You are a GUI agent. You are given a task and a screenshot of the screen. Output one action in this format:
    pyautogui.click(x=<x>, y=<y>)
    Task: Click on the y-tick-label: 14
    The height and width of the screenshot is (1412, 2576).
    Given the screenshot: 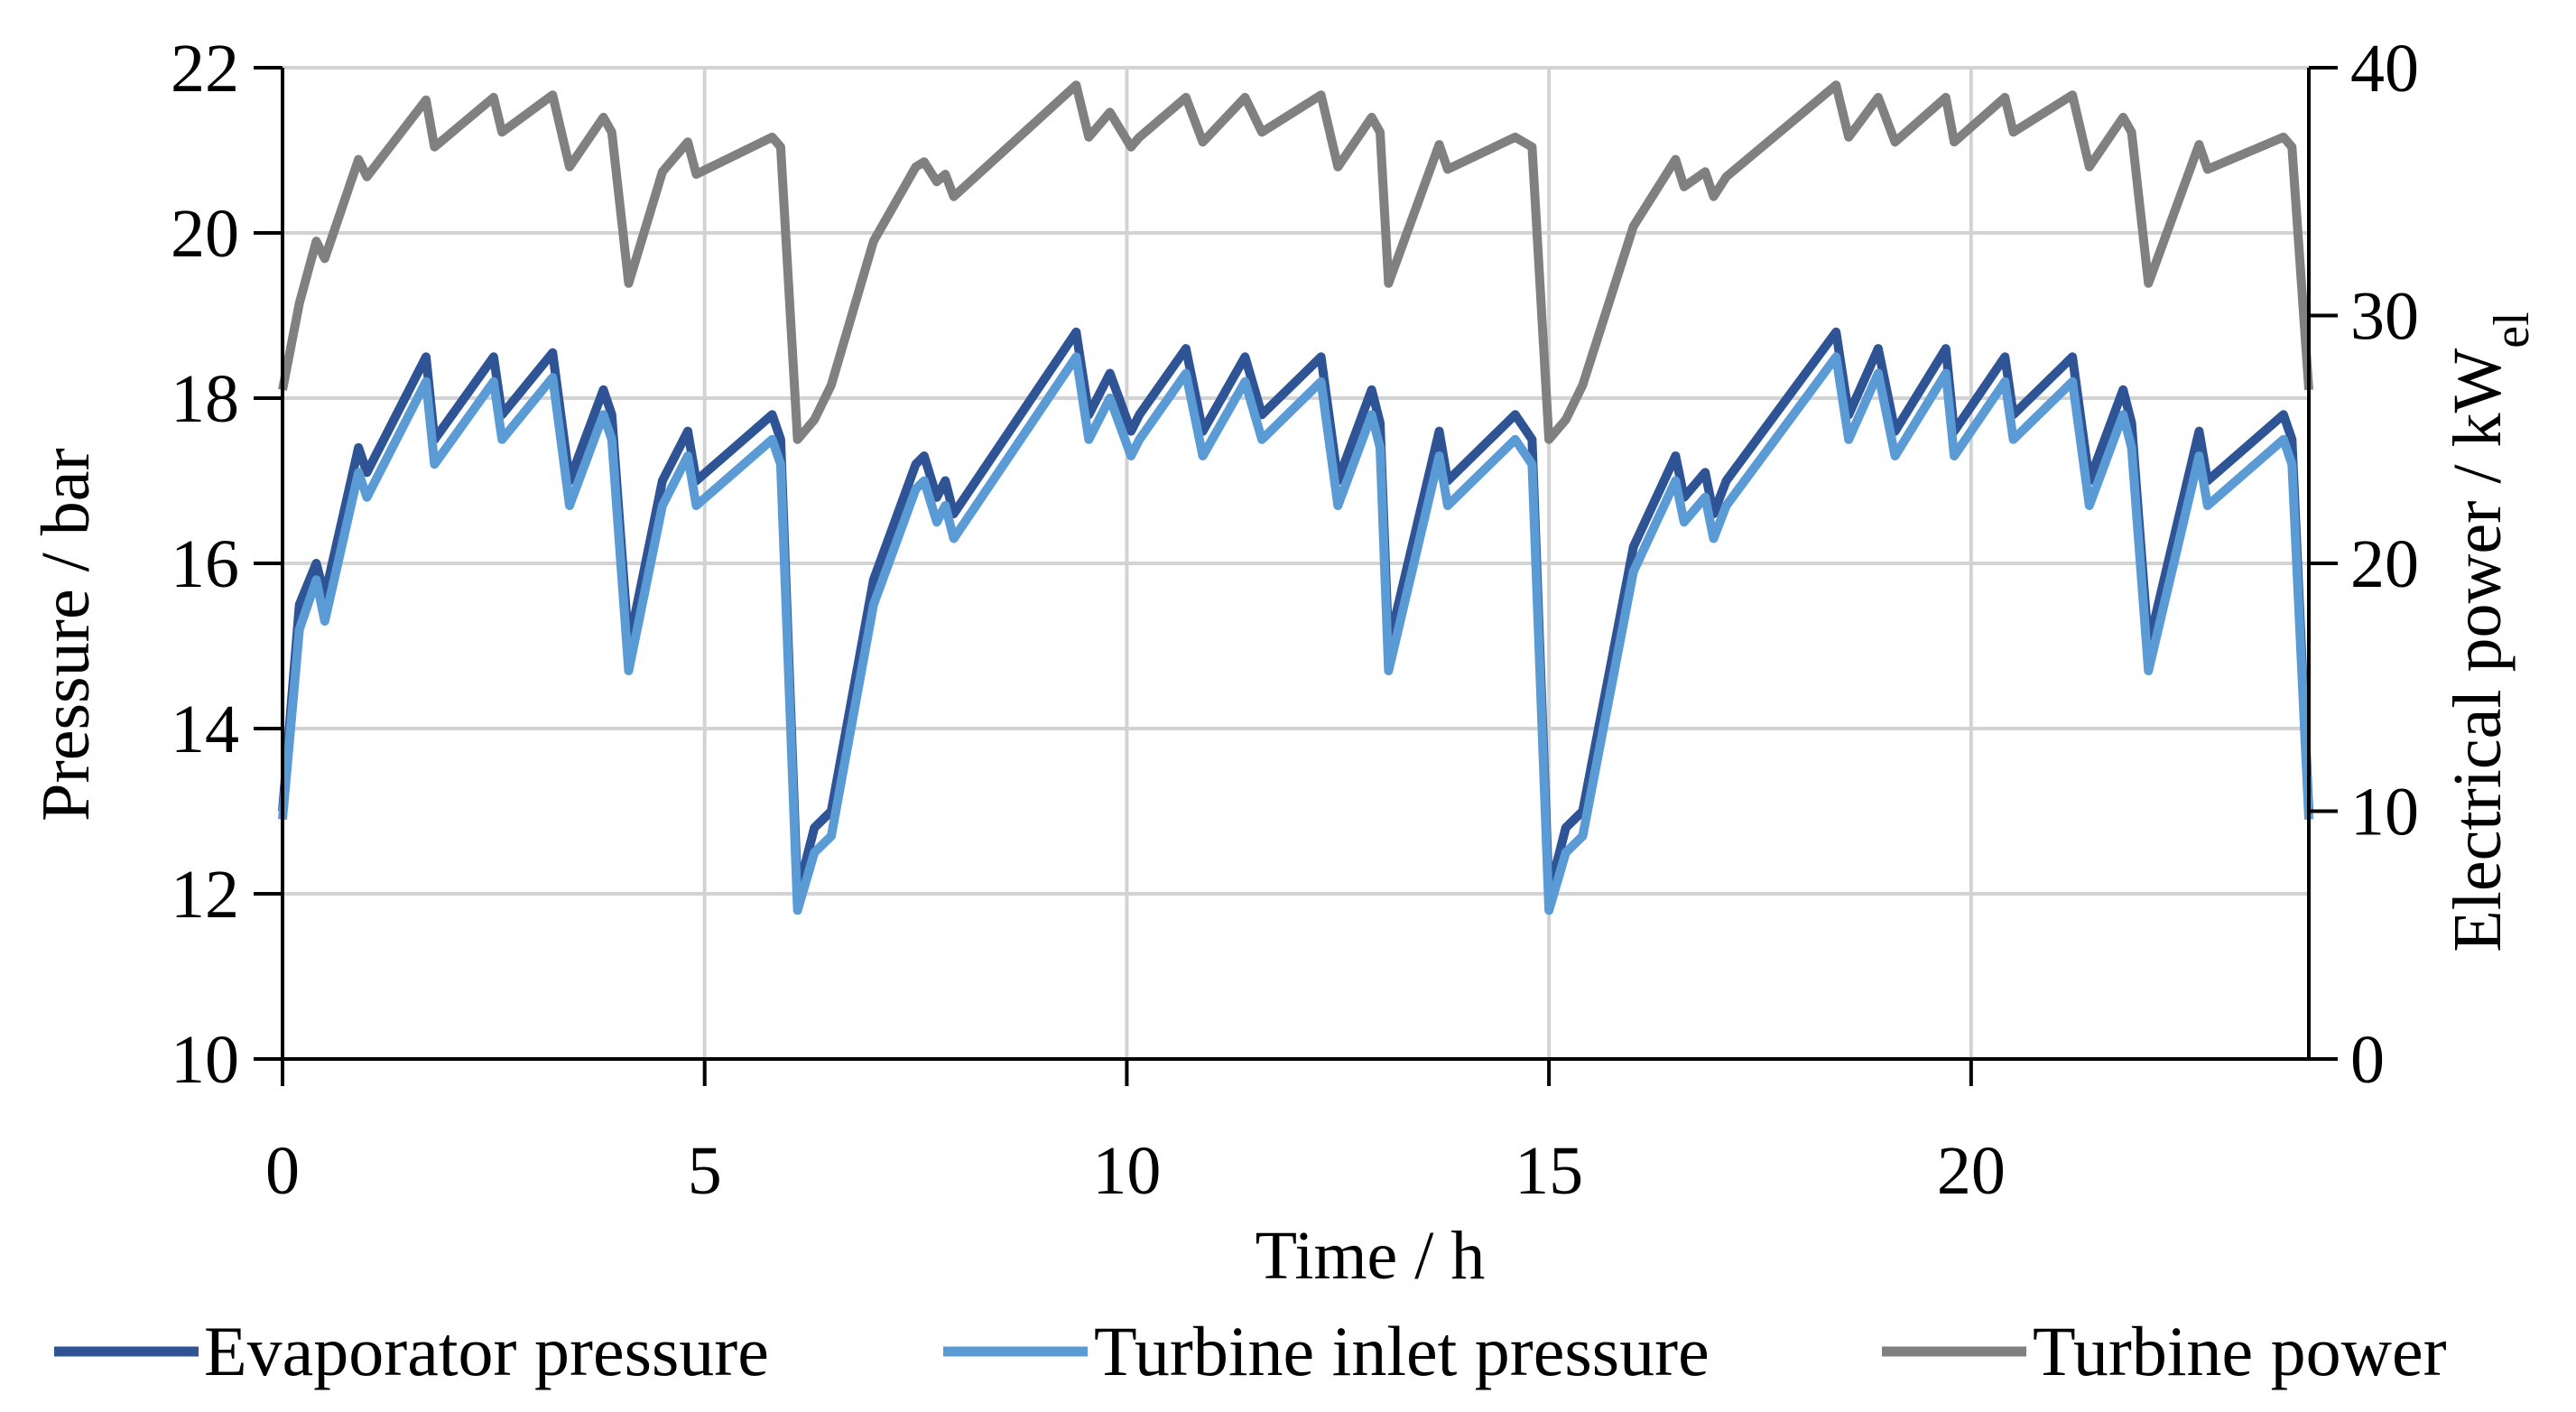 What is the action you would take?
    pyautogui.click(x=205, y=729)
    